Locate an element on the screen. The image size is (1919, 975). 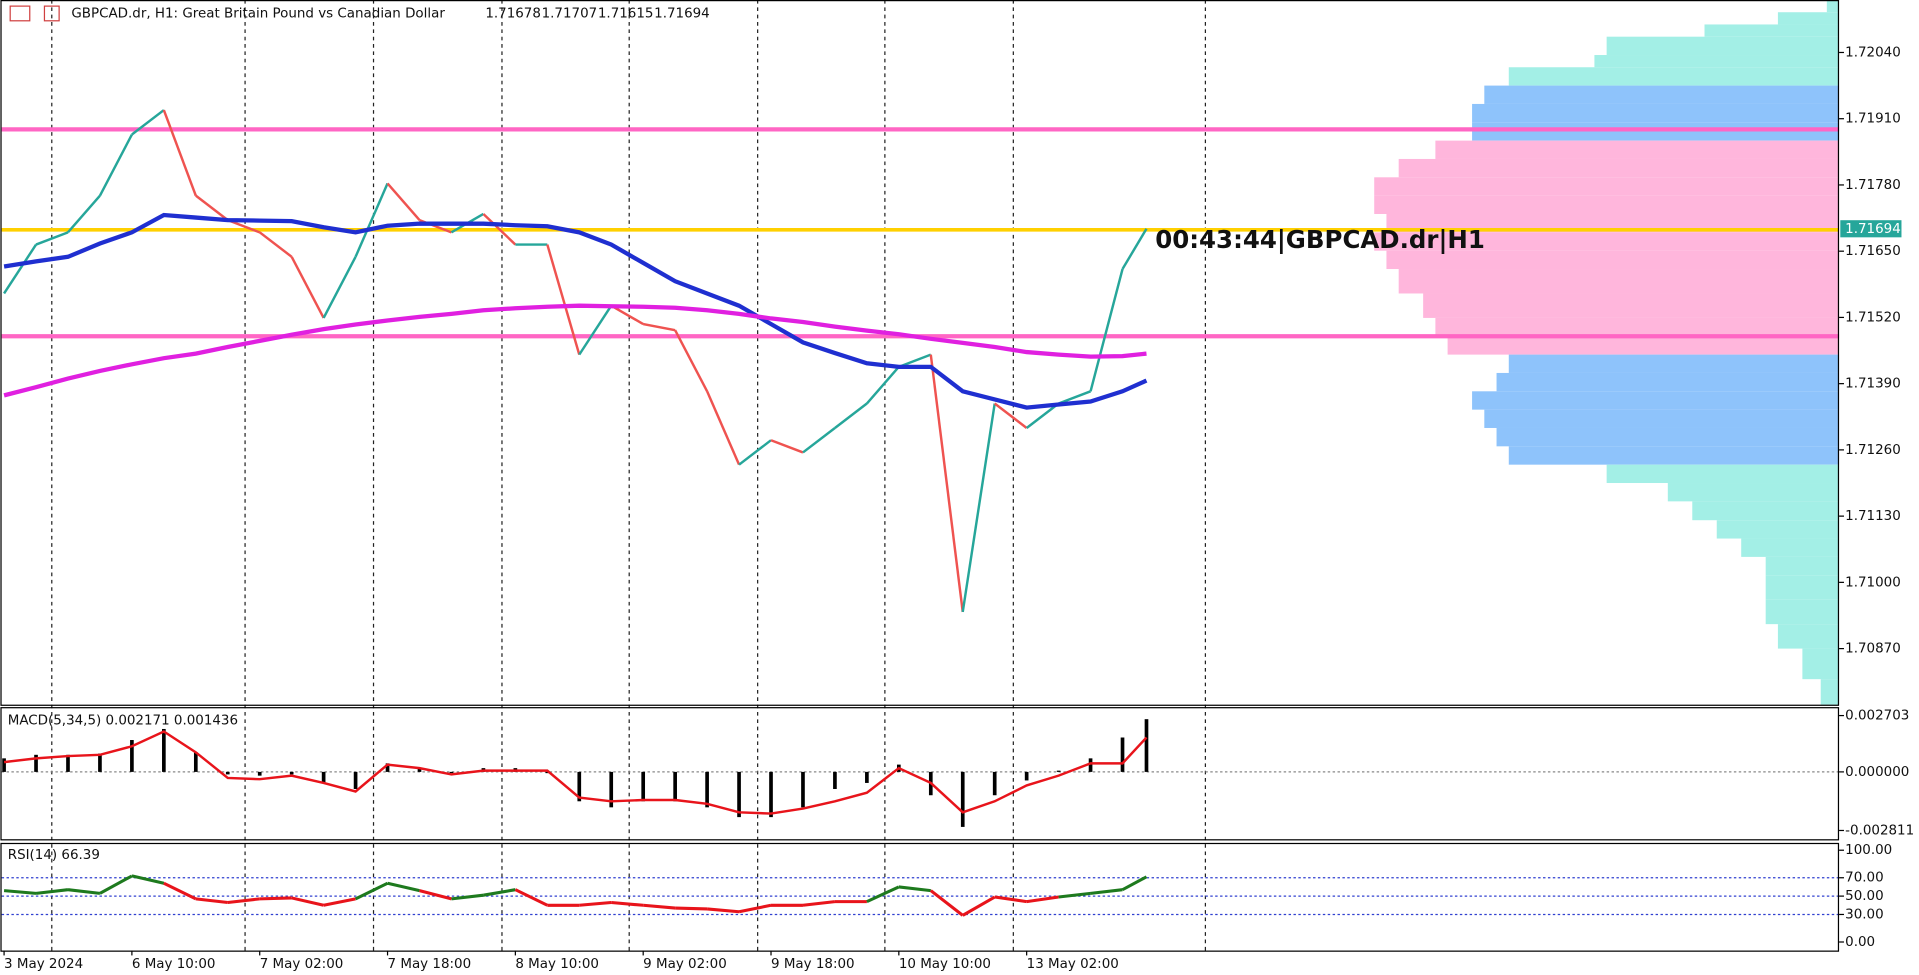
x-tick-label: 13 May 02:00 is located at coordinates (1073, 964).